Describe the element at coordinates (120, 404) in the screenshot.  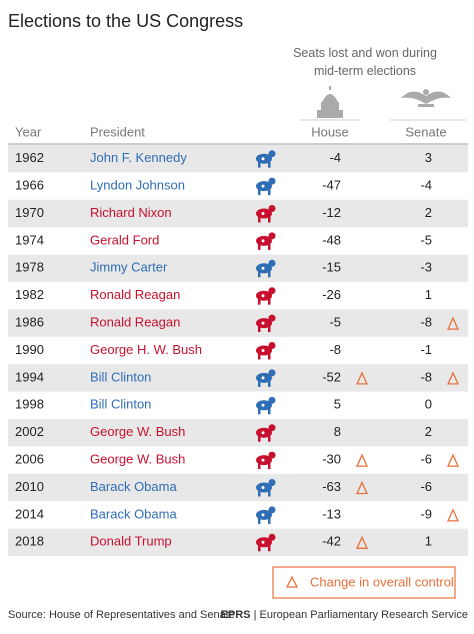
I see `president: Bill Clinton` at that location.